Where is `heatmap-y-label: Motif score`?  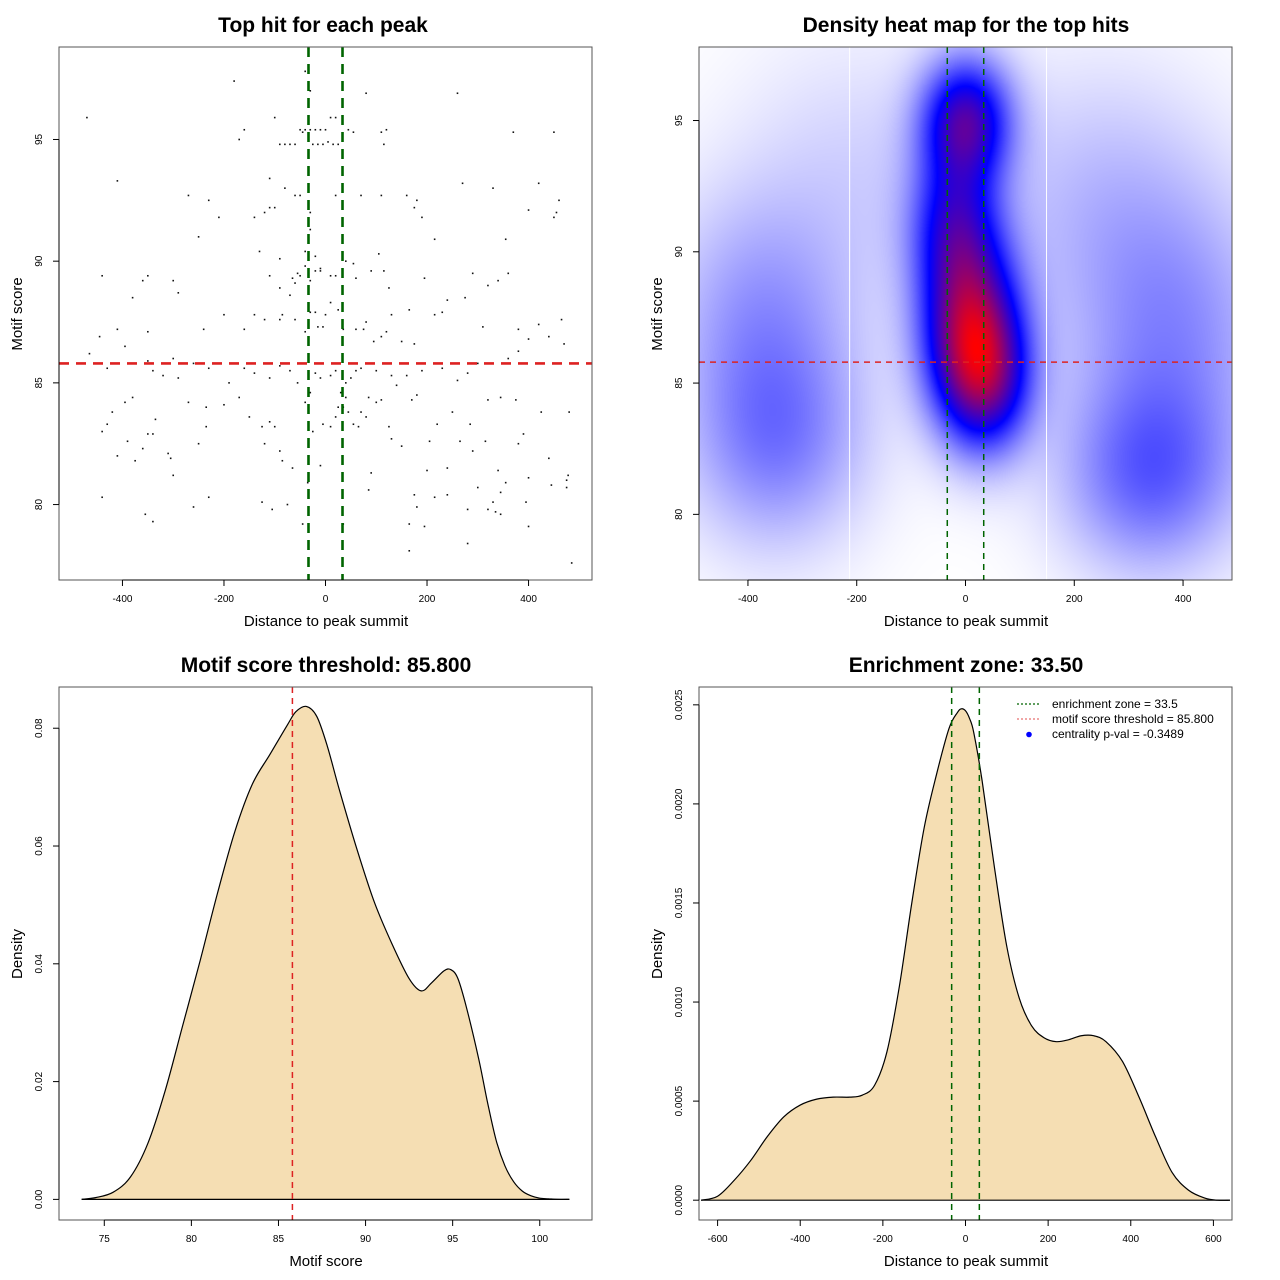
heatmap-y-label: Motif score is located at coordinates (657, 313).